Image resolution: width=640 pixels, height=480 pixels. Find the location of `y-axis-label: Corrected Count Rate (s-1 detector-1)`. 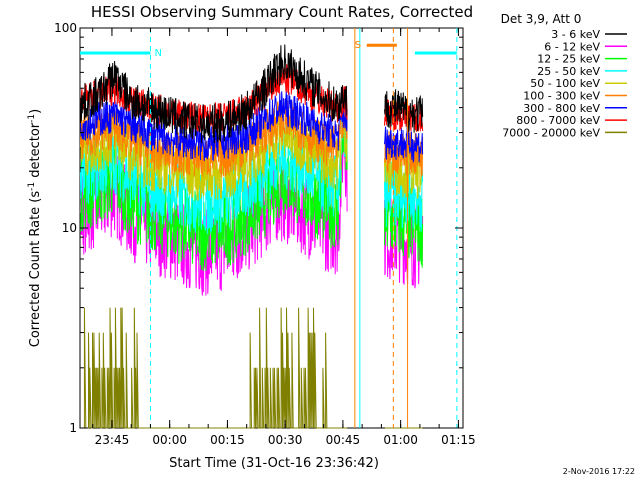

y-axis-label: Corrected Count Rate (s-1 detector-1) is located at coordinates (35, 228).